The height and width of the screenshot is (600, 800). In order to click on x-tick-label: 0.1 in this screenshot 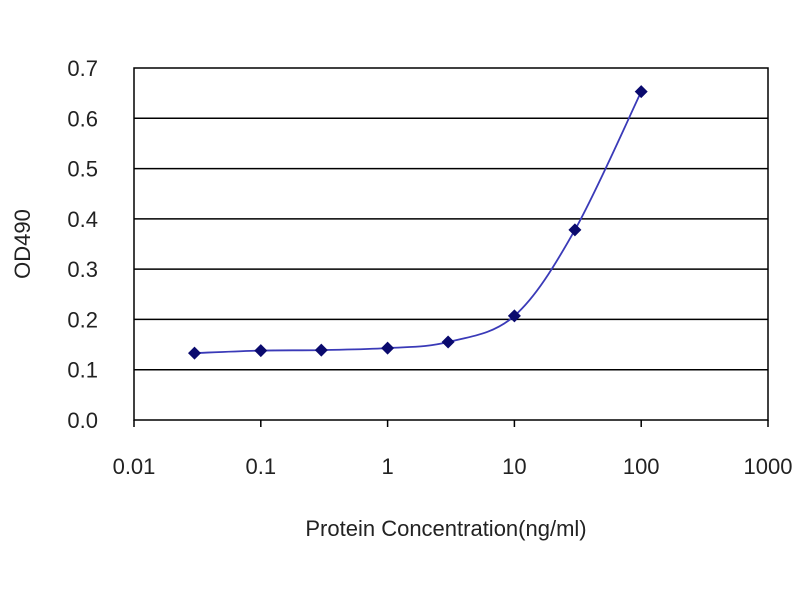, I will do `click(261, 466)`.